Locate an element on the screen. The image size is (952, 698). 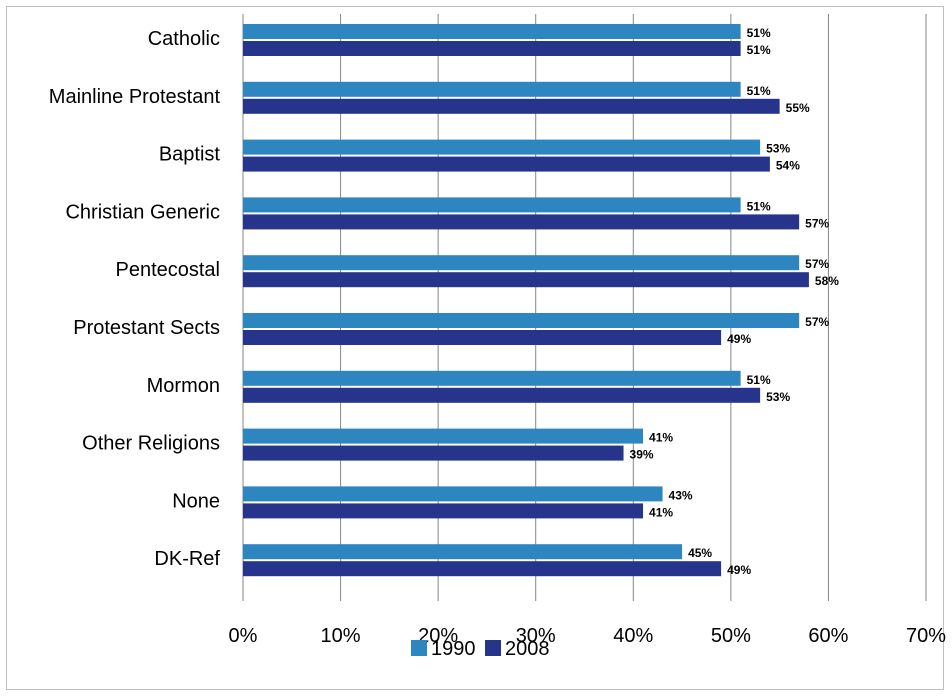
legend-swatch-1990 is located at coordinates (419, 648).